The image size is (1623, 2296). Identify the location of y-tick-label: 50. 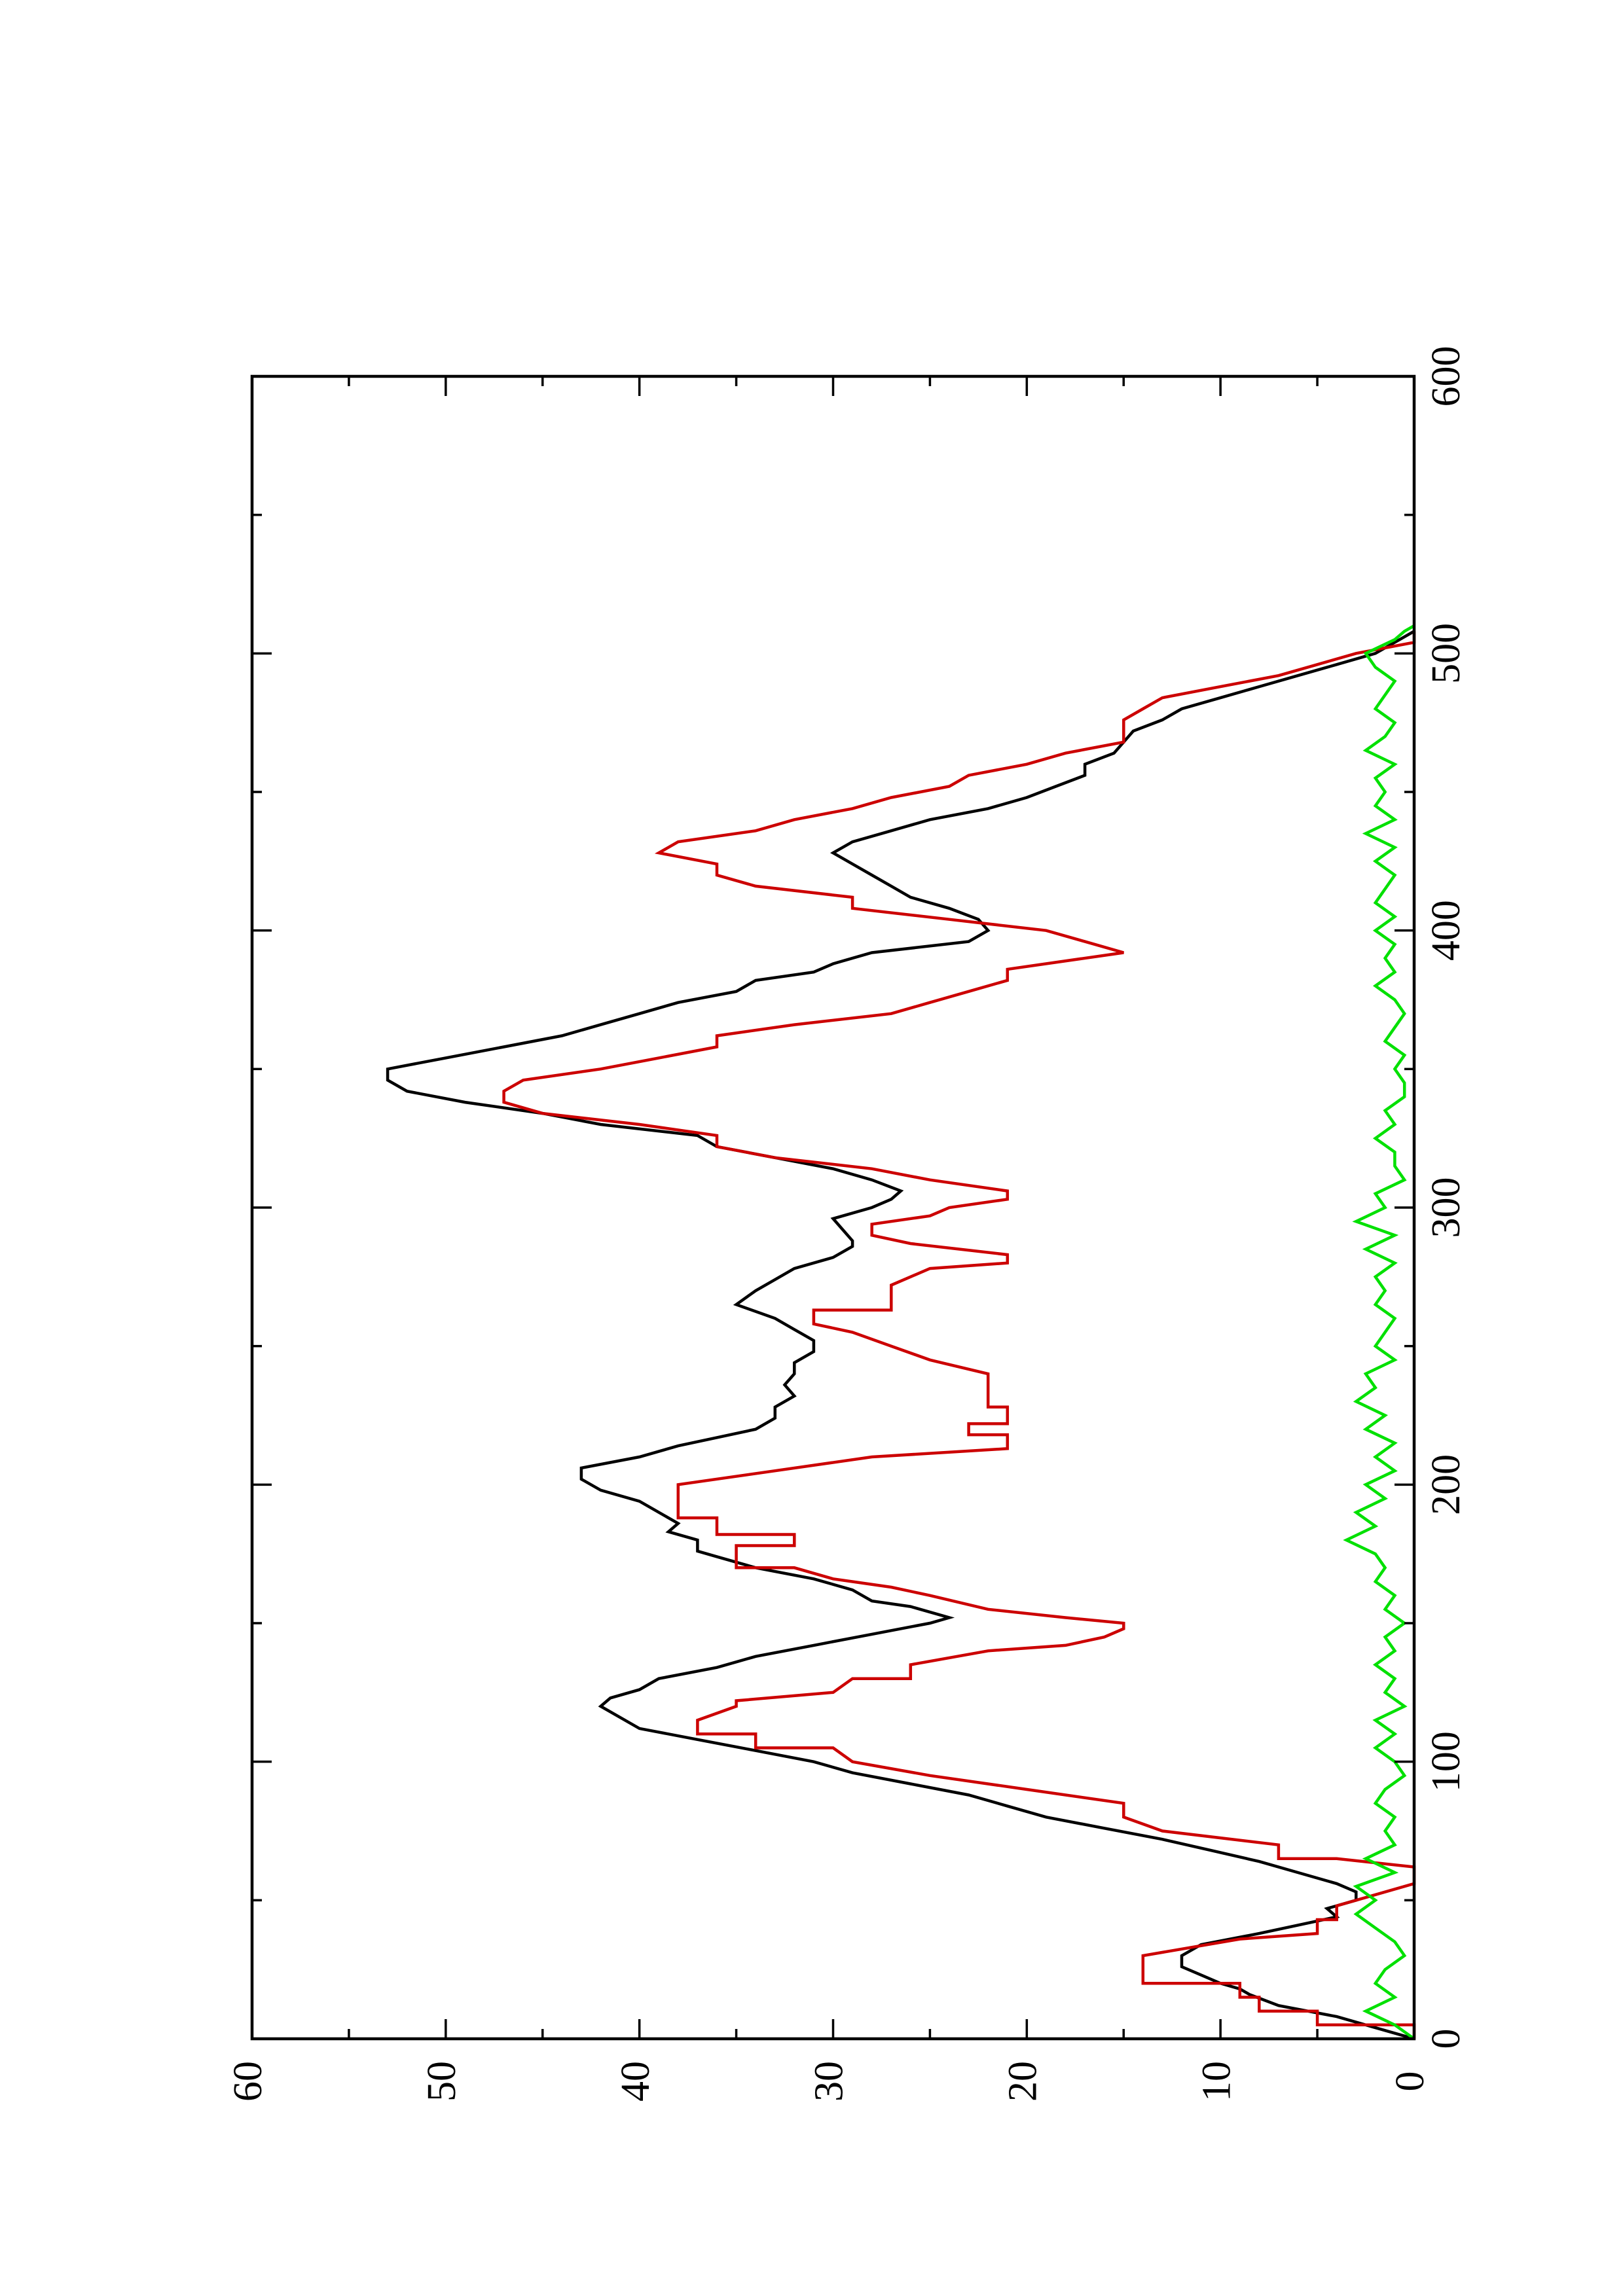
(442, 2081).